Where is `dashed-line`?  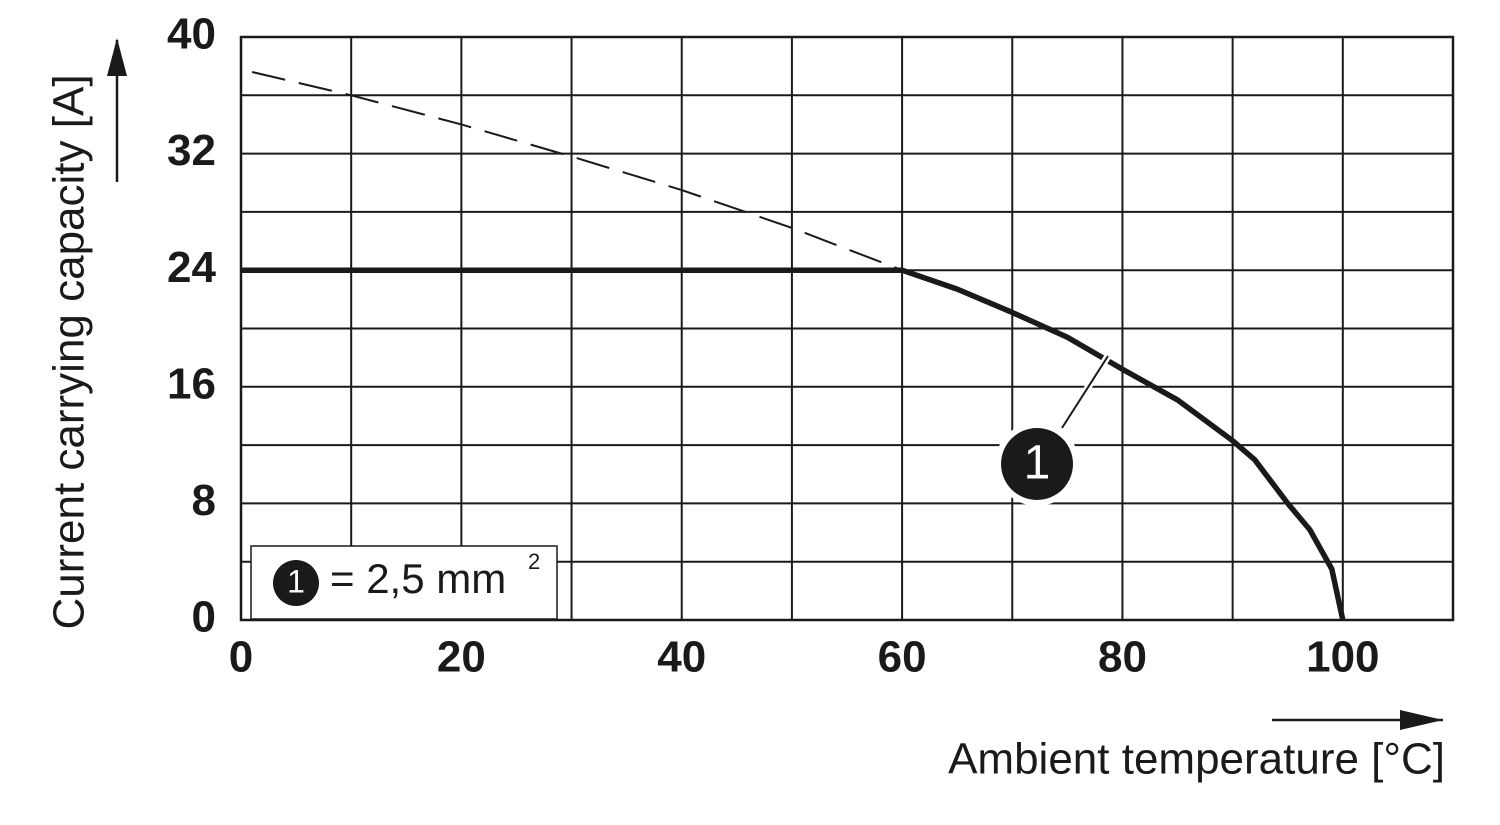 dashed-line is located at coordinates (577, 171).